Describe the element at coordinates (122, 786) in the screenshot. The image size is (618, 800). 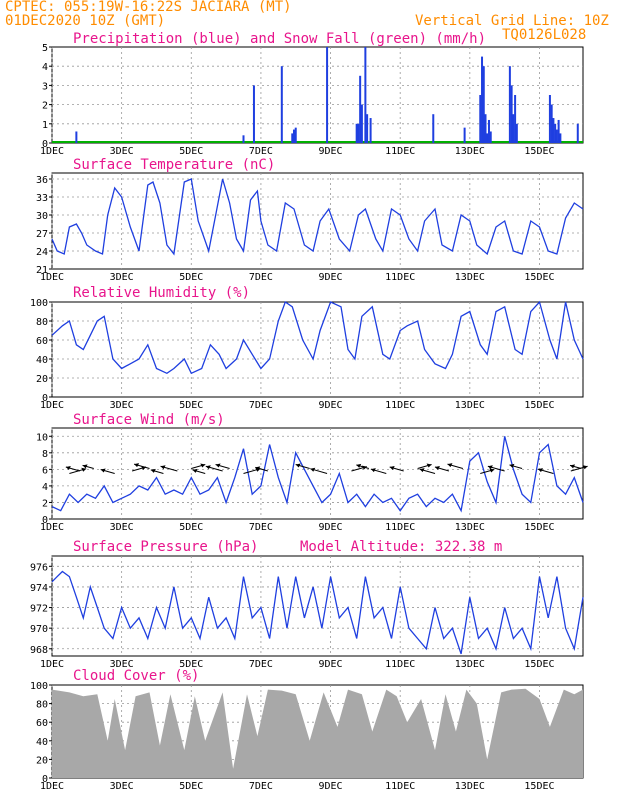
I see `cloud-xtick-label: 3DEC` at that location.